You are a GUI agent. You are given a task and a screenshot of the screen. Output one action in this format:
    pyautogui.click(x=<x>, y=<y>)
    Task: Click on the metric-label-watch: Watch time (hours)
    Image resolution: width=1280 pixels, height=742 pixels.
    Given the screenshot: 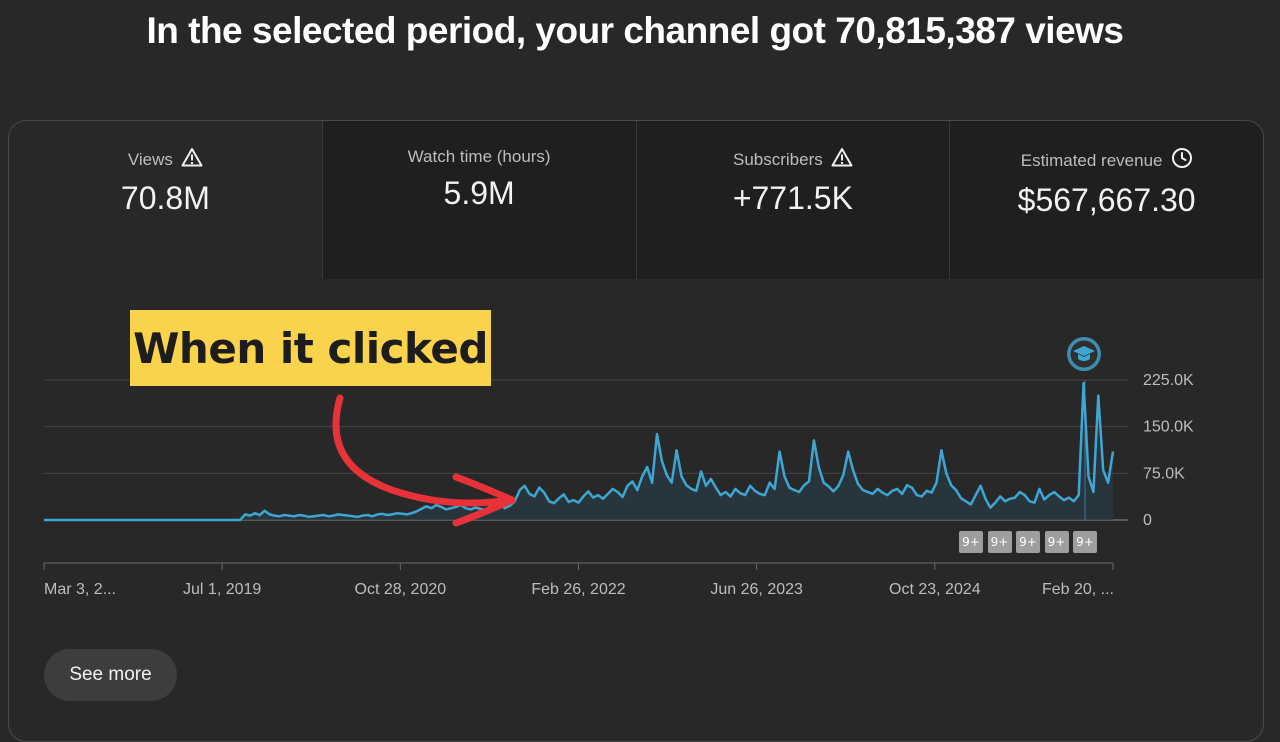 What is the action you would take?
    pyautogui.click(x=479, y=157)
    